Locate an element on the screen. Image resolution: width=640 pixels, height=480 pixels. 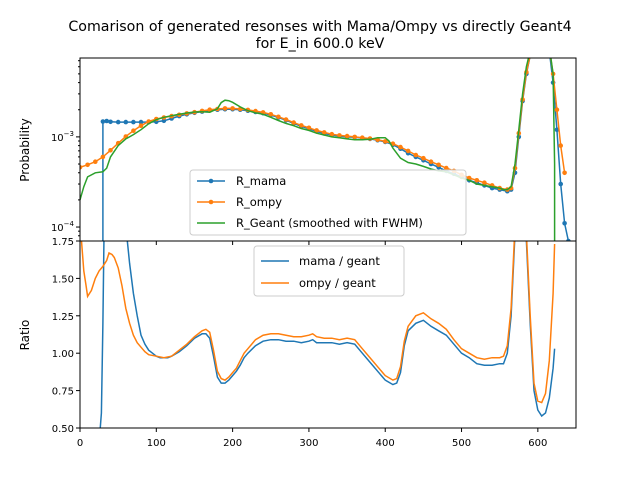
y-tick-label: 1.25 is located at coordinates (63, 317).